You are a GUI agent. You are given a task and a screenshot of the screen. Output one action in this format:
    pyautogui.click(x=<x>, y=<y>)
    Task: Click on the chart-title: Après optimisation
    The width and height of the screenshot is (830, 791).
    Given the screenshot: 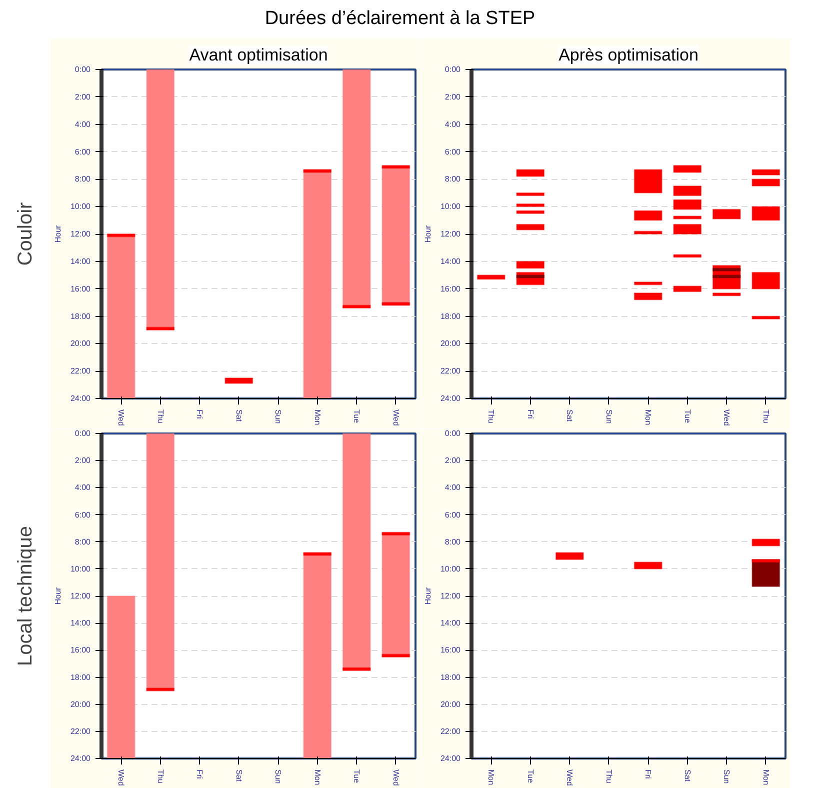 What is the action you would take?
    pyautogui.click(x=628, y=55)
    